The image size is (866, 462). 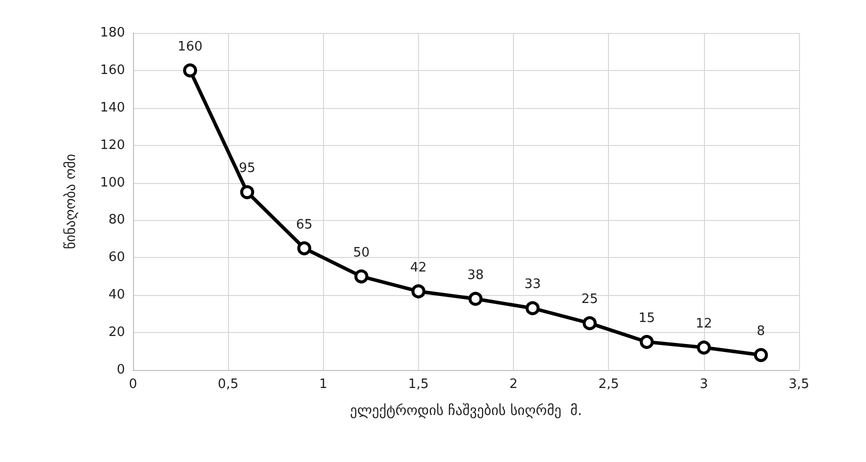 What do you see at coordinates (513, 384) in the screenshot?
I see `x-tick-label: 2` at bounding box center [513, 384].